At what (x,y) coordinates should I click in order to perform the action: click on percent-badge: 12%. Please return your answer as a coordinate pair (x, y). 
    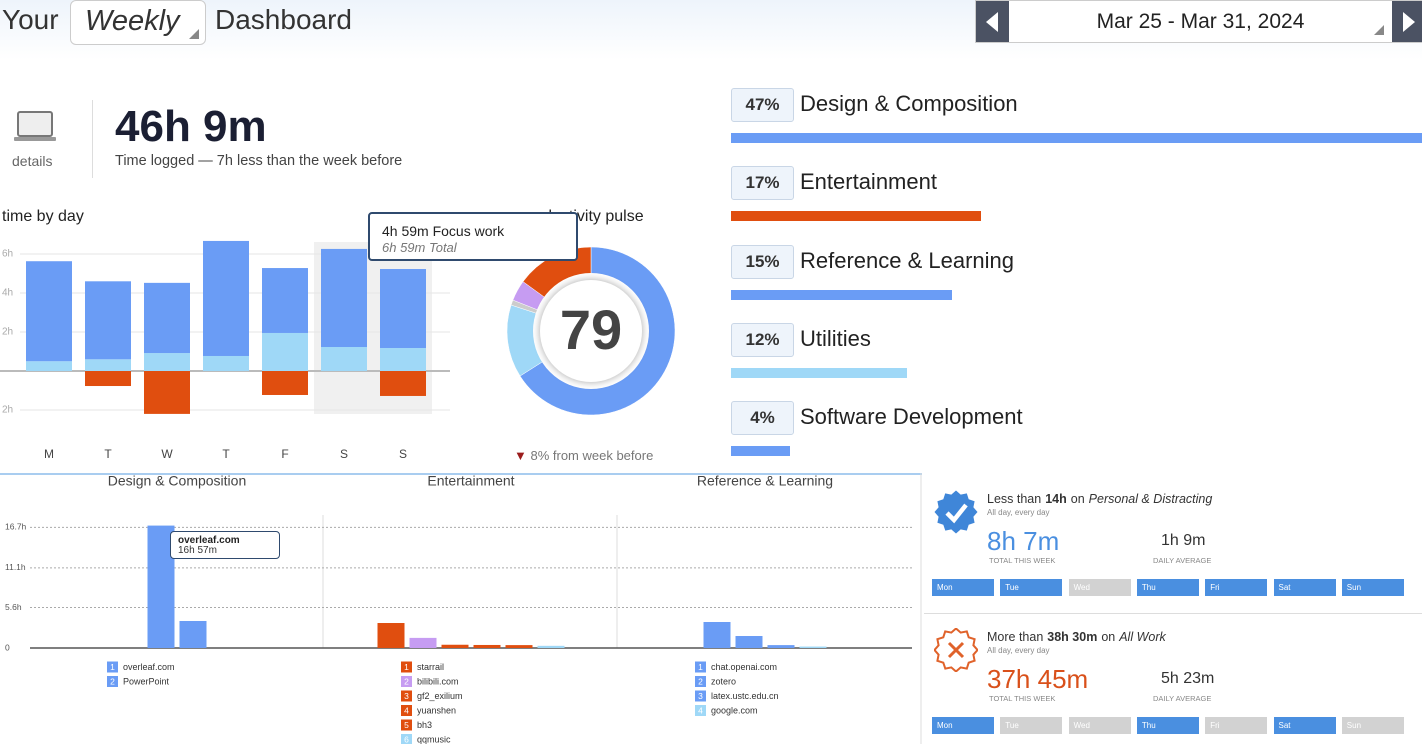
    Looking at the image, I should click on (762, 339).